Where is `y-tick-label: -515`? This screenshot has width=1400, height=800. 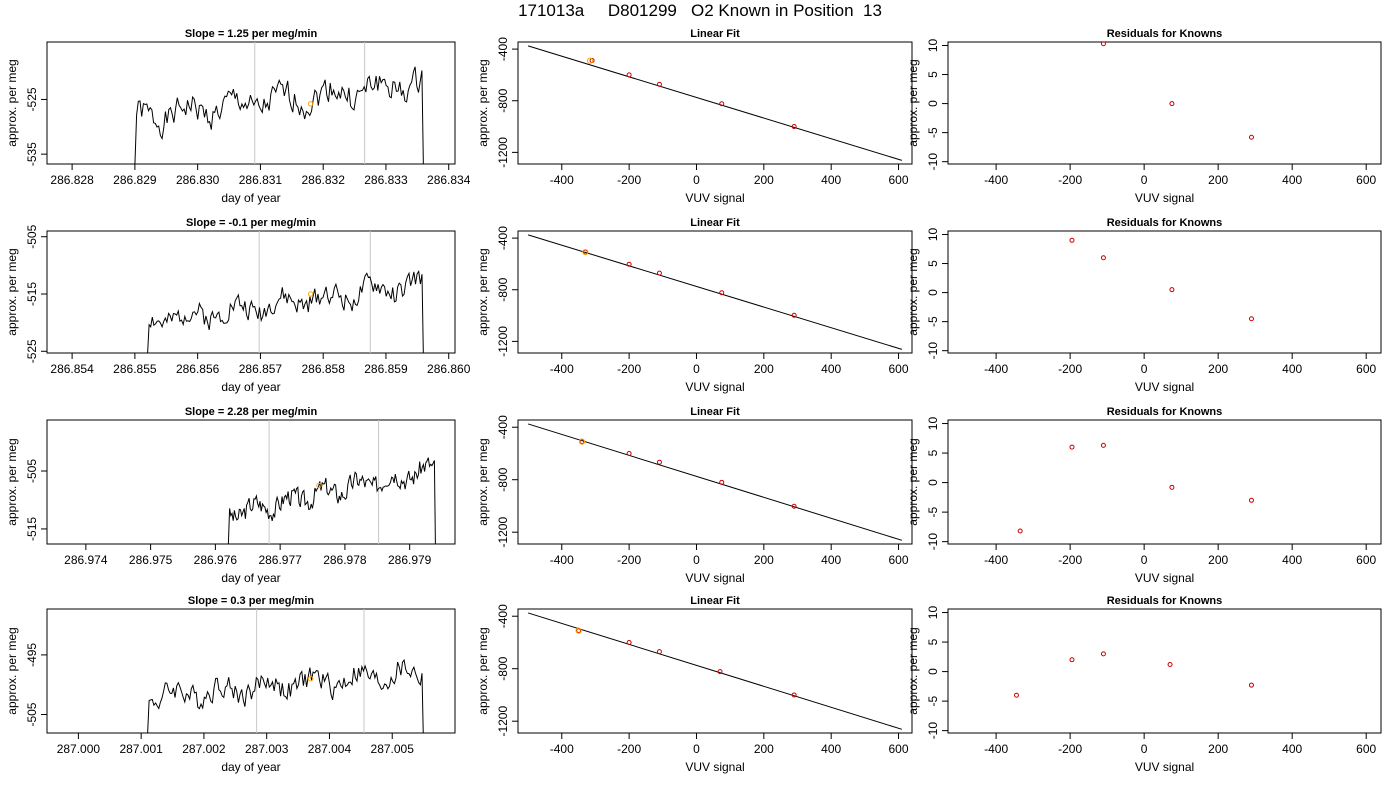 y-tick-label: -515 is located at coordinates (32, 294).